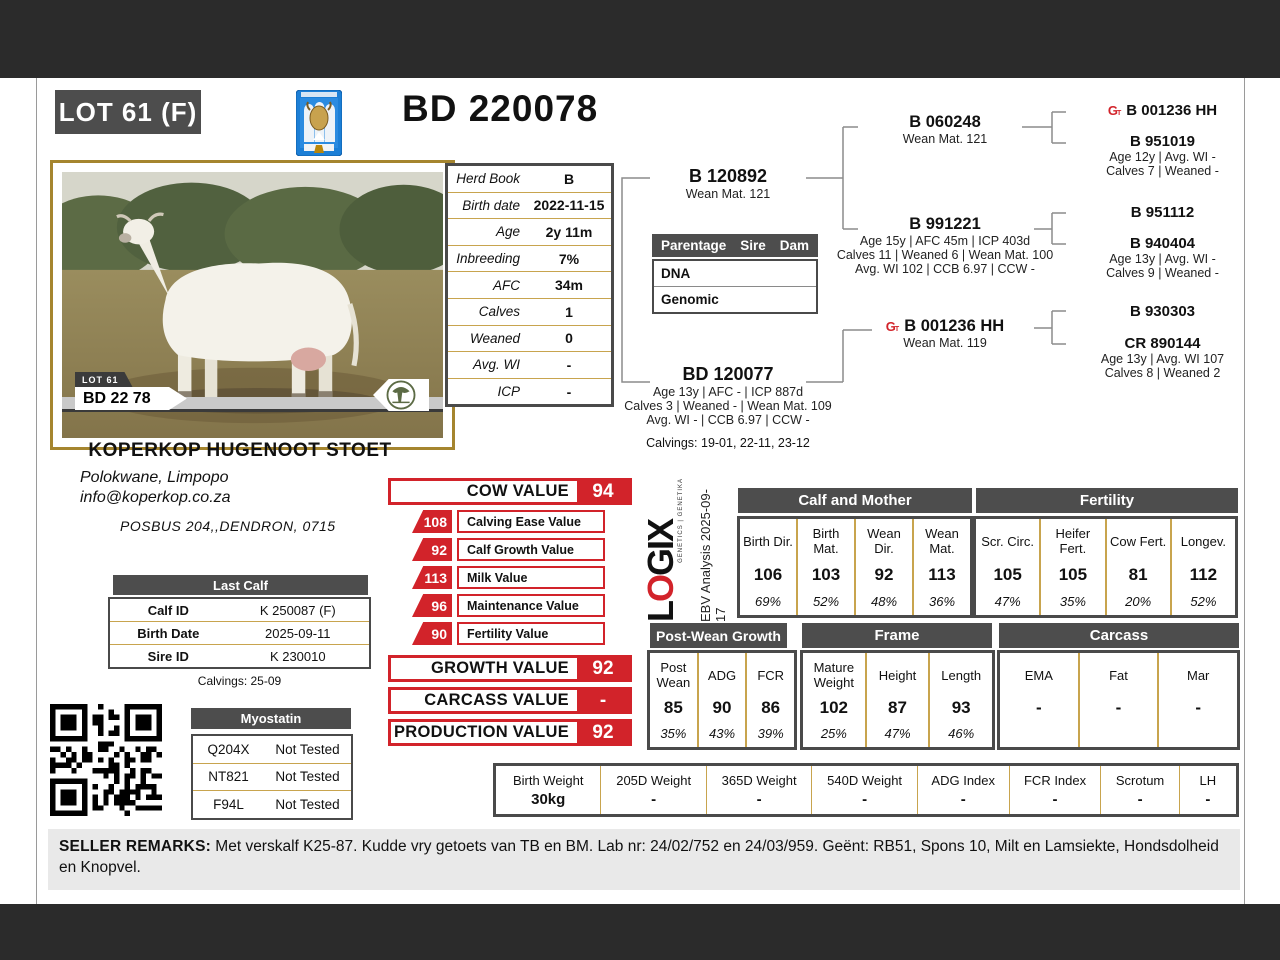 The image size is (1280, 960). I want to click on animal-photo-frame: LOT 61 BD 22 78, so click(252, 305).